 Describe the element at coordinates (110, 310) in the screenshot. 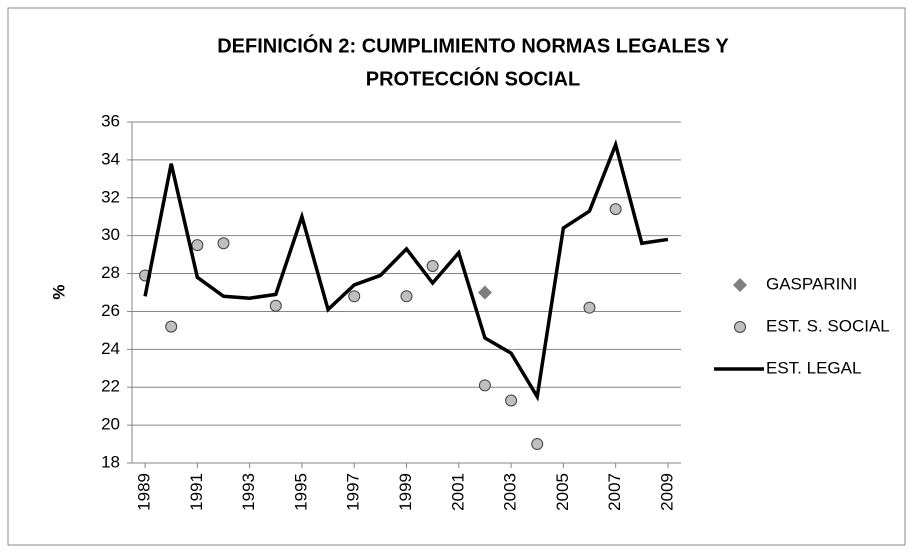

I see `y-tick-label: 26` at that location.